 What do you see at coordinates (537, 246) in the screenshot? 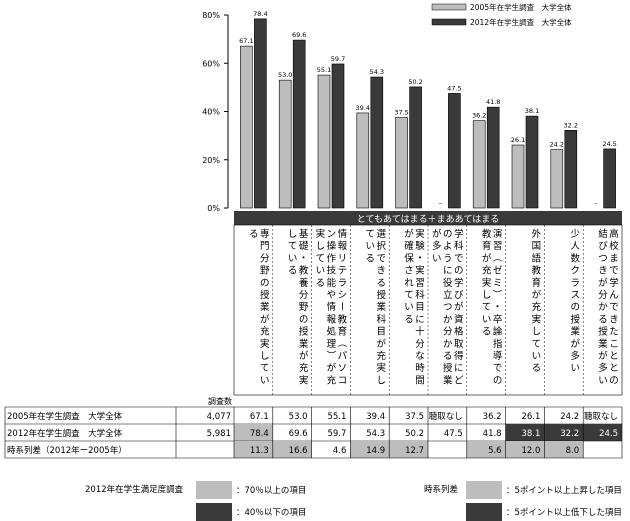
I see `category-label-char: 国` at bounding box center [537, 246].